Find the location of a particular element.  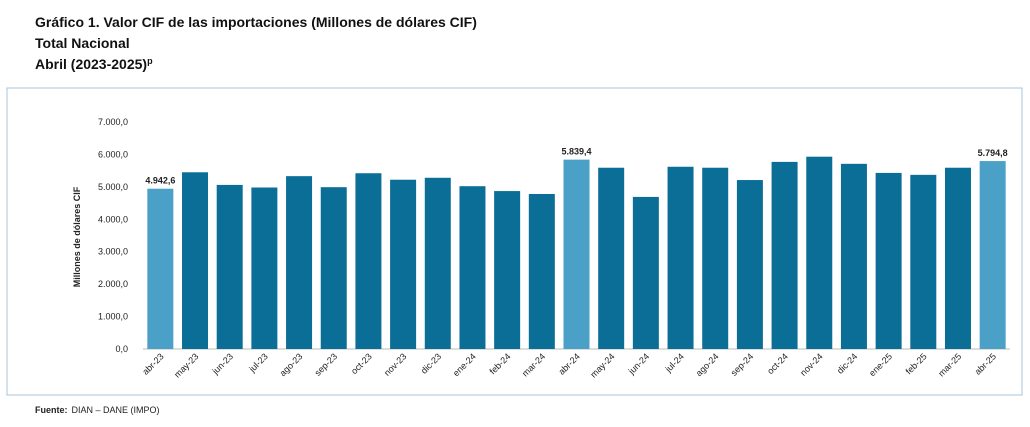

x-tick-label: nov-23 is located at coordinates (395, 364).